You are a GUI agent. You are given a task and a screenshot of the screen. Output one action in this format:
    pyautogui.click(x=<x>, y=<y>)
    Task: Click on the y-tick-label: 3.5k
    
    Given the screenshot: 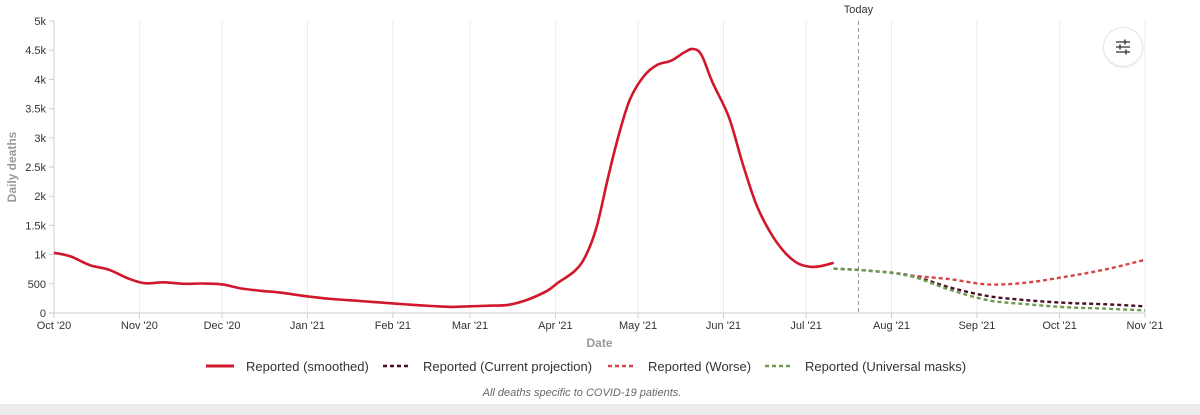 What is the action you would take?
    pyautogui.click(x=35, y=110)
    